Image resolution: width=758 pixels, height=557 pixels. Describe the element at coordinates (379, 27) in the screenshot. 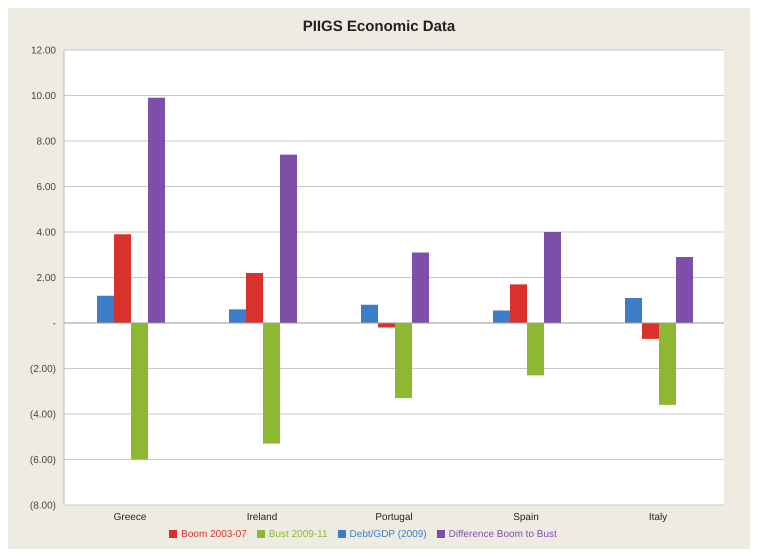

I see `chart-title: PIIGS Economic Data` at that location.